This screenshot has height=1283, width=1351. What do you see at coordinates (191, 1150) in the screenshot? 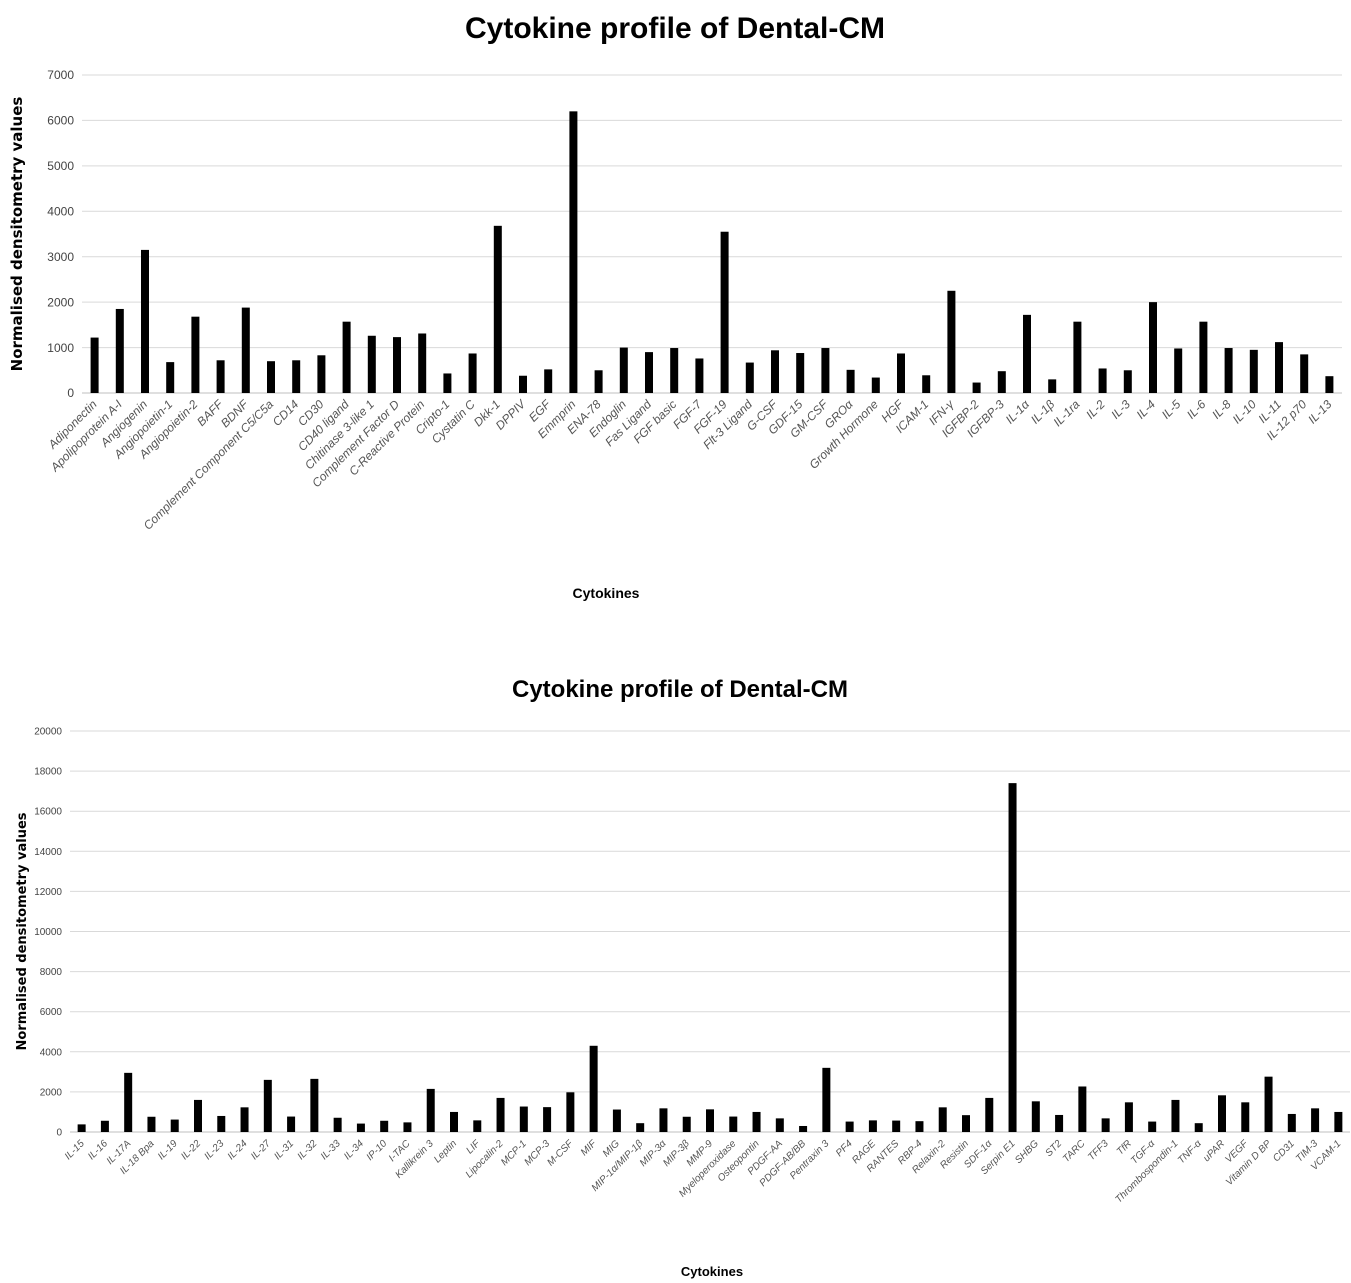
I see `x-tick-label: IL-22` at bounding box center [191, 1150].